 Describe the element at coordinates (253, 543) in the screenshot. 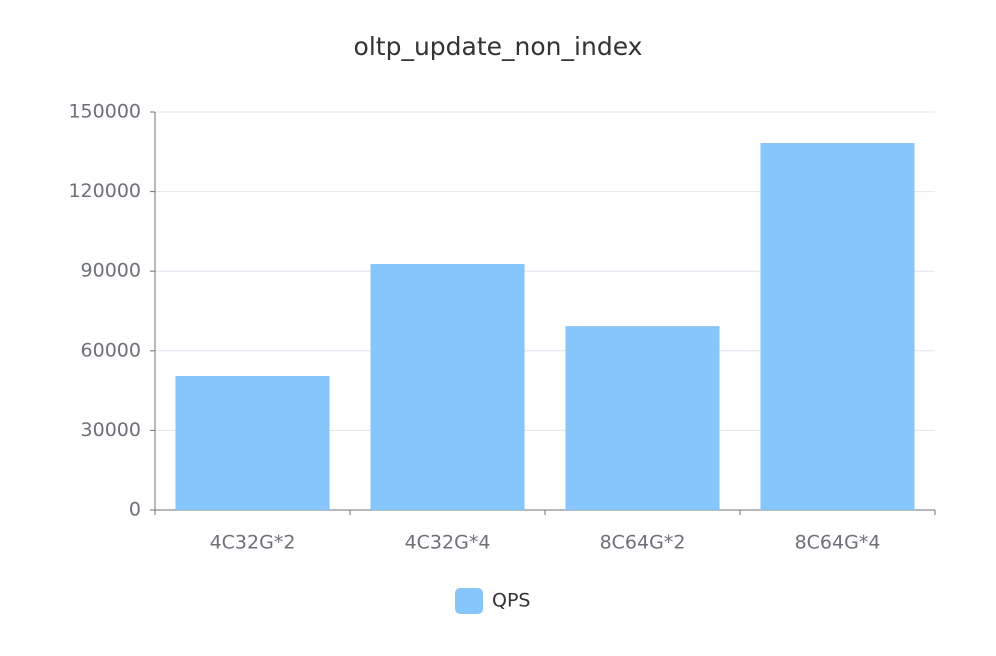

I see `x-tick-label: 4C32G*2` at that location.